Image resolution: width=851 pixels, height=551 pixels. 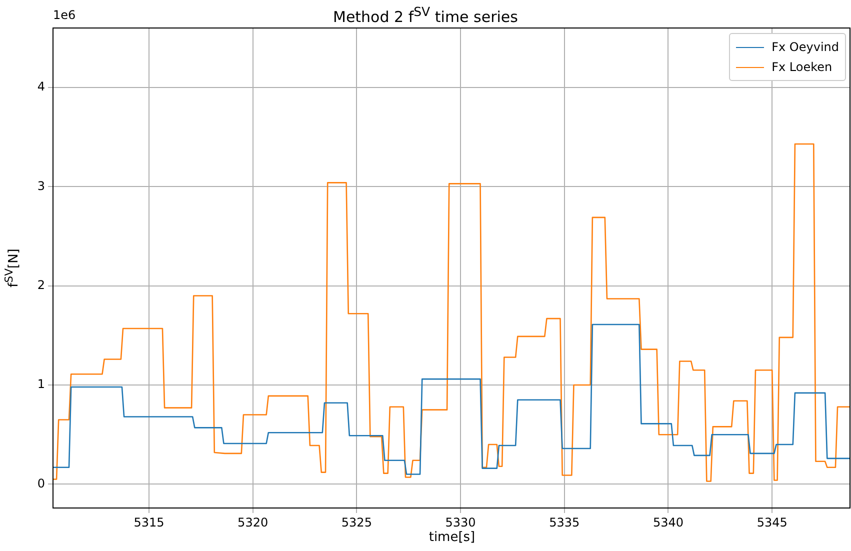 What do you see at coordinates (452, 537) in the screenshot?
I see `x-axis-title: time[s]` at bounding box center [452, 537].